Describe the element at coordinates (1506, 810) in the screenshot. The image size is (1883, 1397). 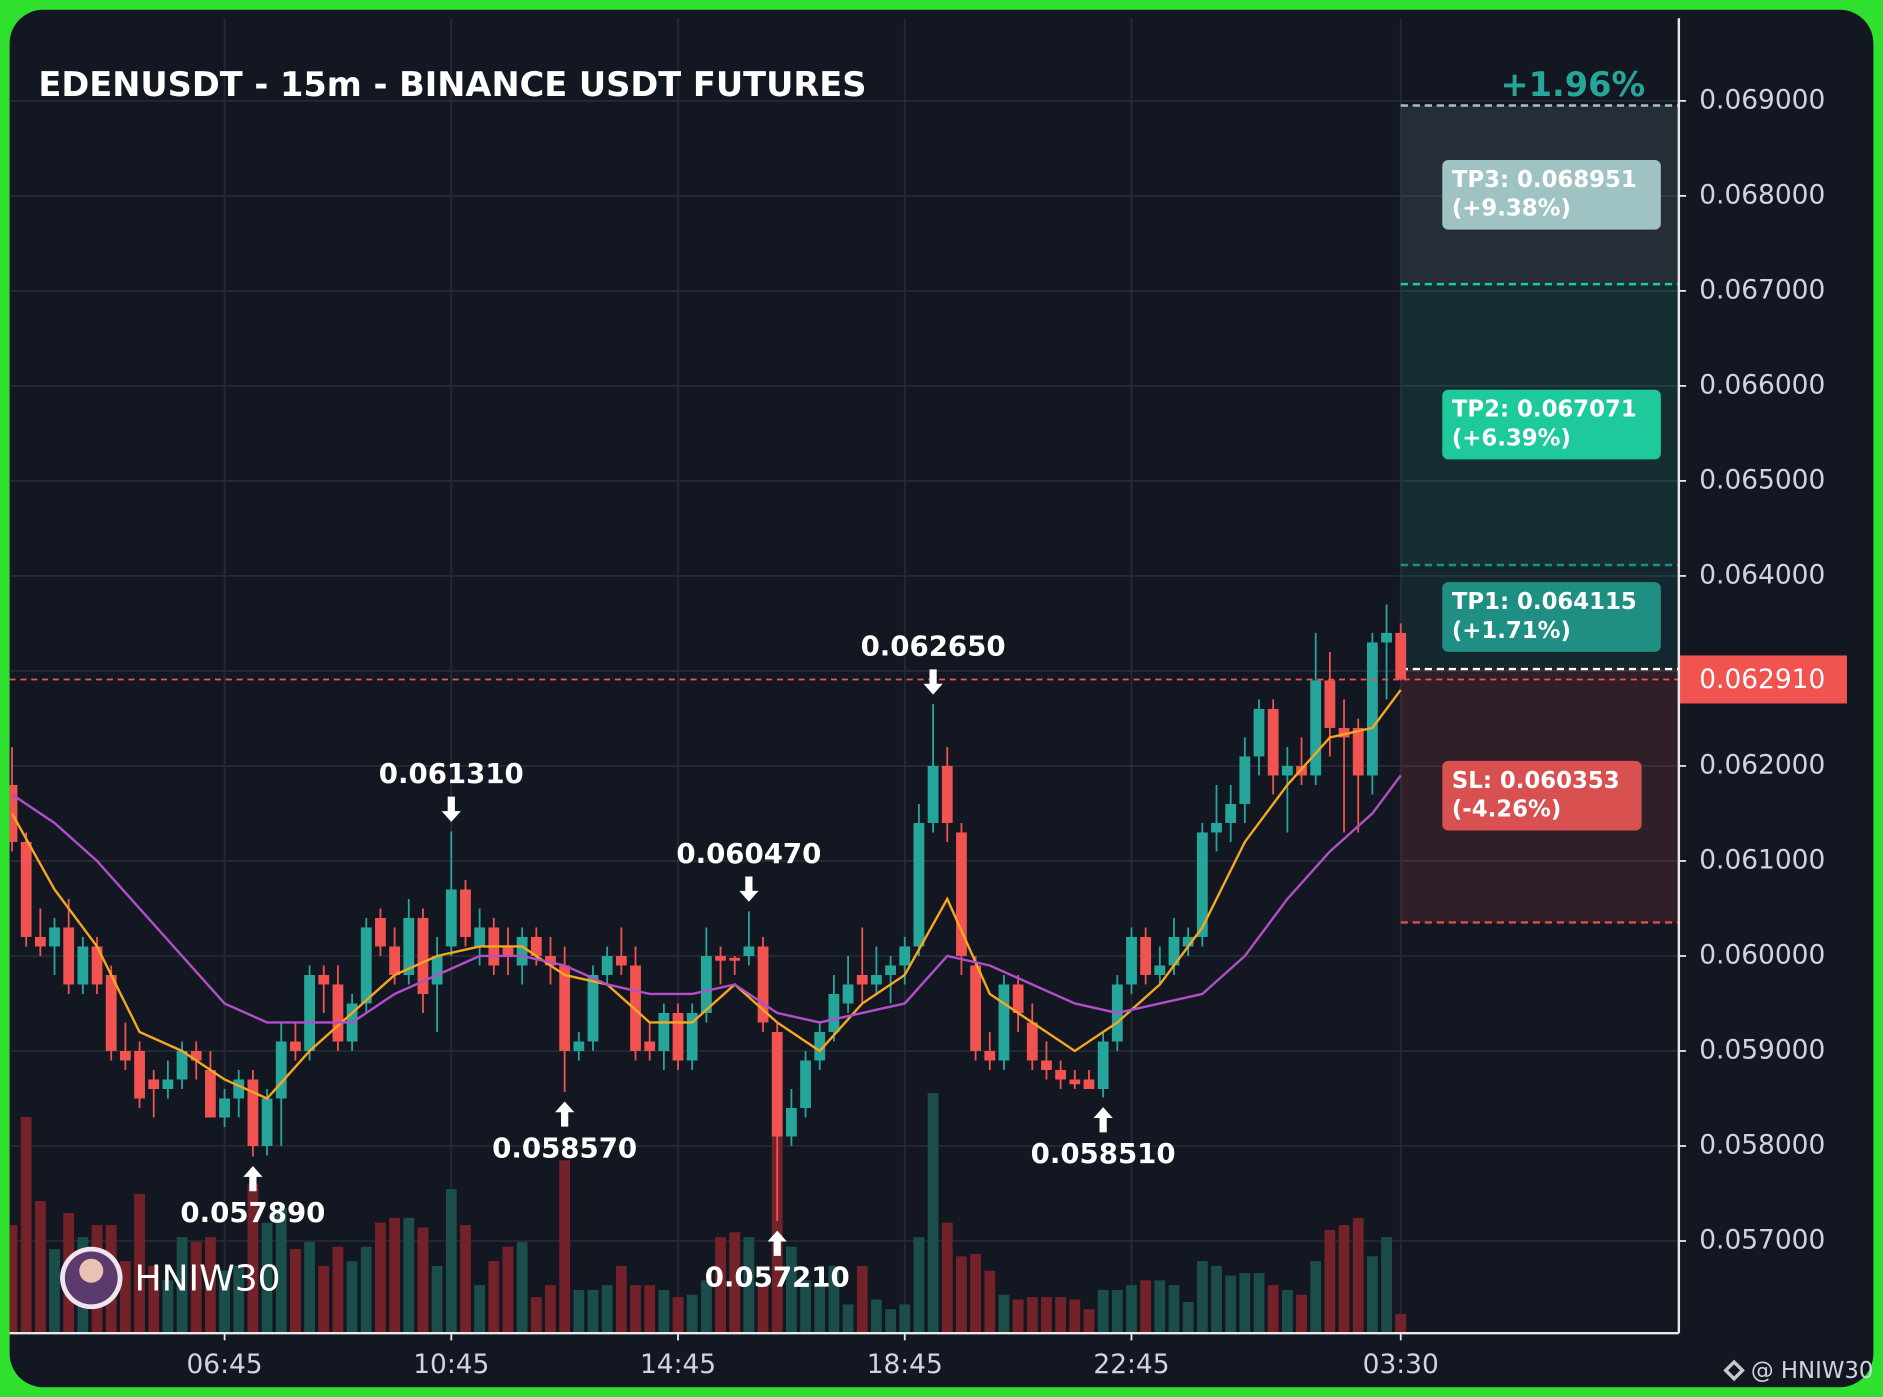
I see `stop-change: (-4.26%)` at that location.